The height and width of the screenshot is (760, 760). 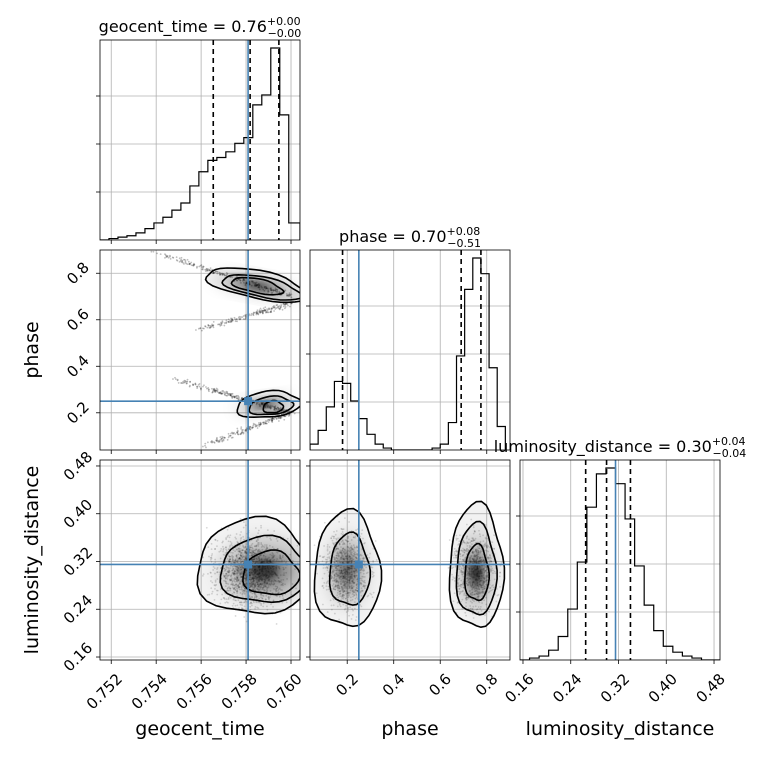 What do you see at coordinates (104, 691) in the screenshot?
I see `x-tick-label-geocent_time: 0.752` at bounding box center [104, 691].